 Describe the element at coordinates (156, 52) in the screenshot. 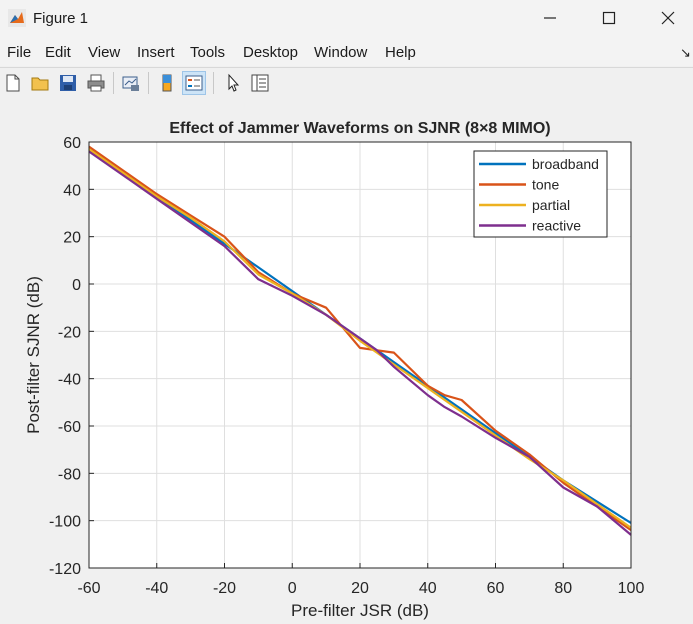

I see `menu-insert: Insert` at that location.